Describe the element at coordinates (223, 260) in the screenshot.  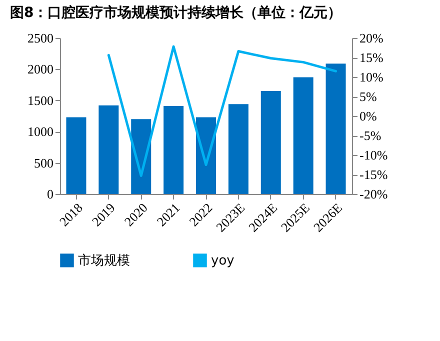
I see `legend-label: yoy` at that location.